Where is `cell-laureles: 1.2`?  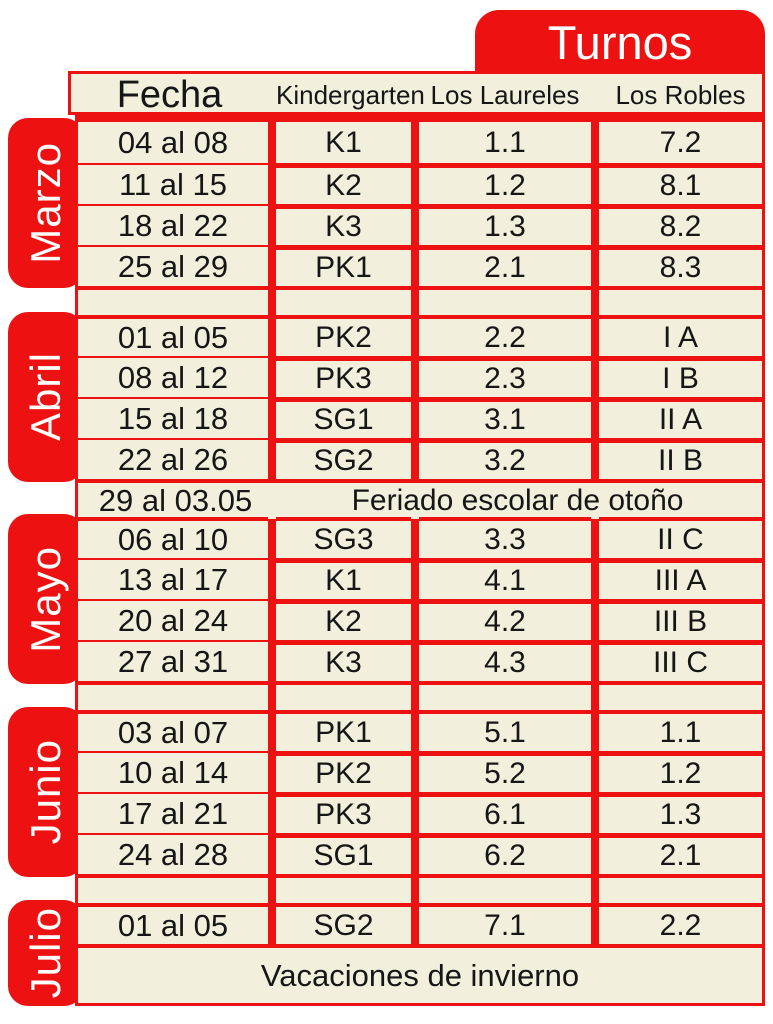 cell-laureles: 1.2 is located at coordinates (505, 183).